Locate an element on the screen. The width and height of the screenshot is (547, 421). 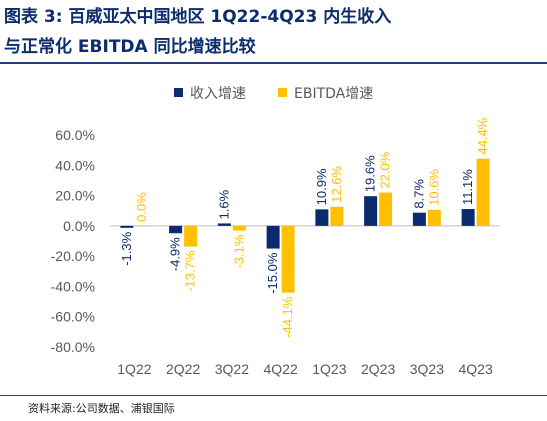
x-tick-label: 4Q23 is located at coordinates (476, 369).